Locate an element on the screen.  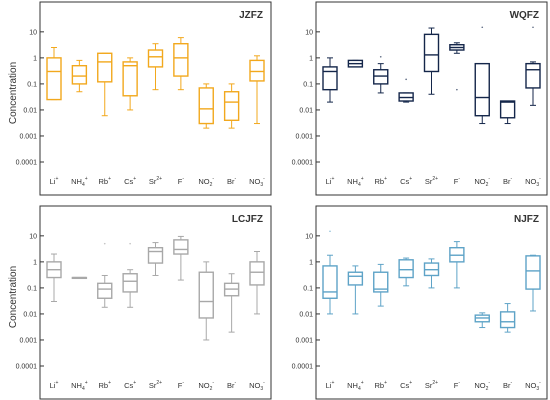
box-li is located at coordinates (330, 80).